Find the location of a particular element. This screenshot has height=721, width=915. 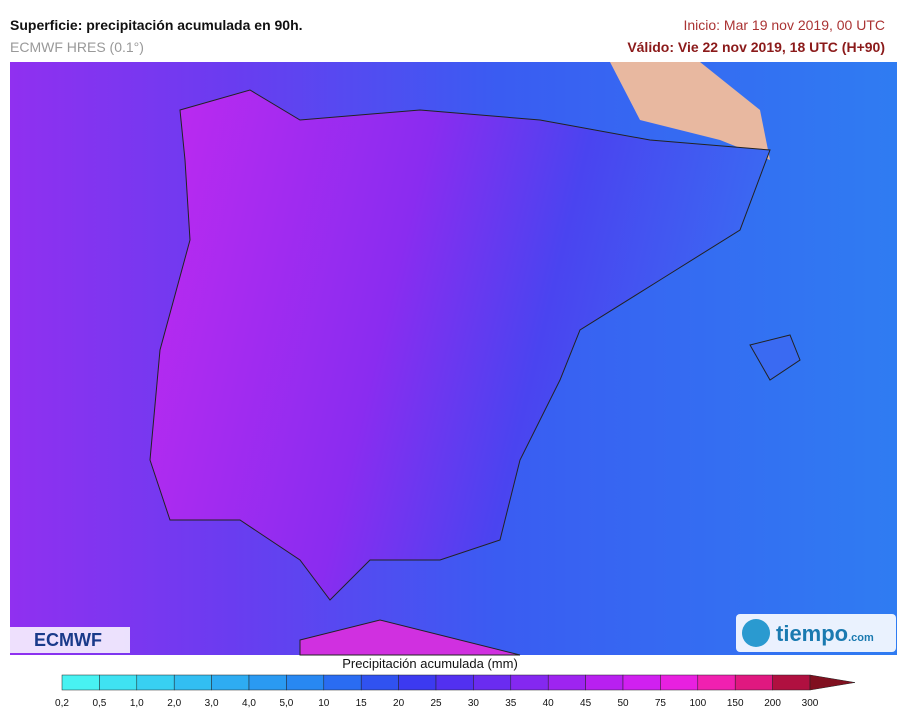

init-time: Inicio: Mar 19 nov 2019, 00 UTC is located at coordinates (784, 25).